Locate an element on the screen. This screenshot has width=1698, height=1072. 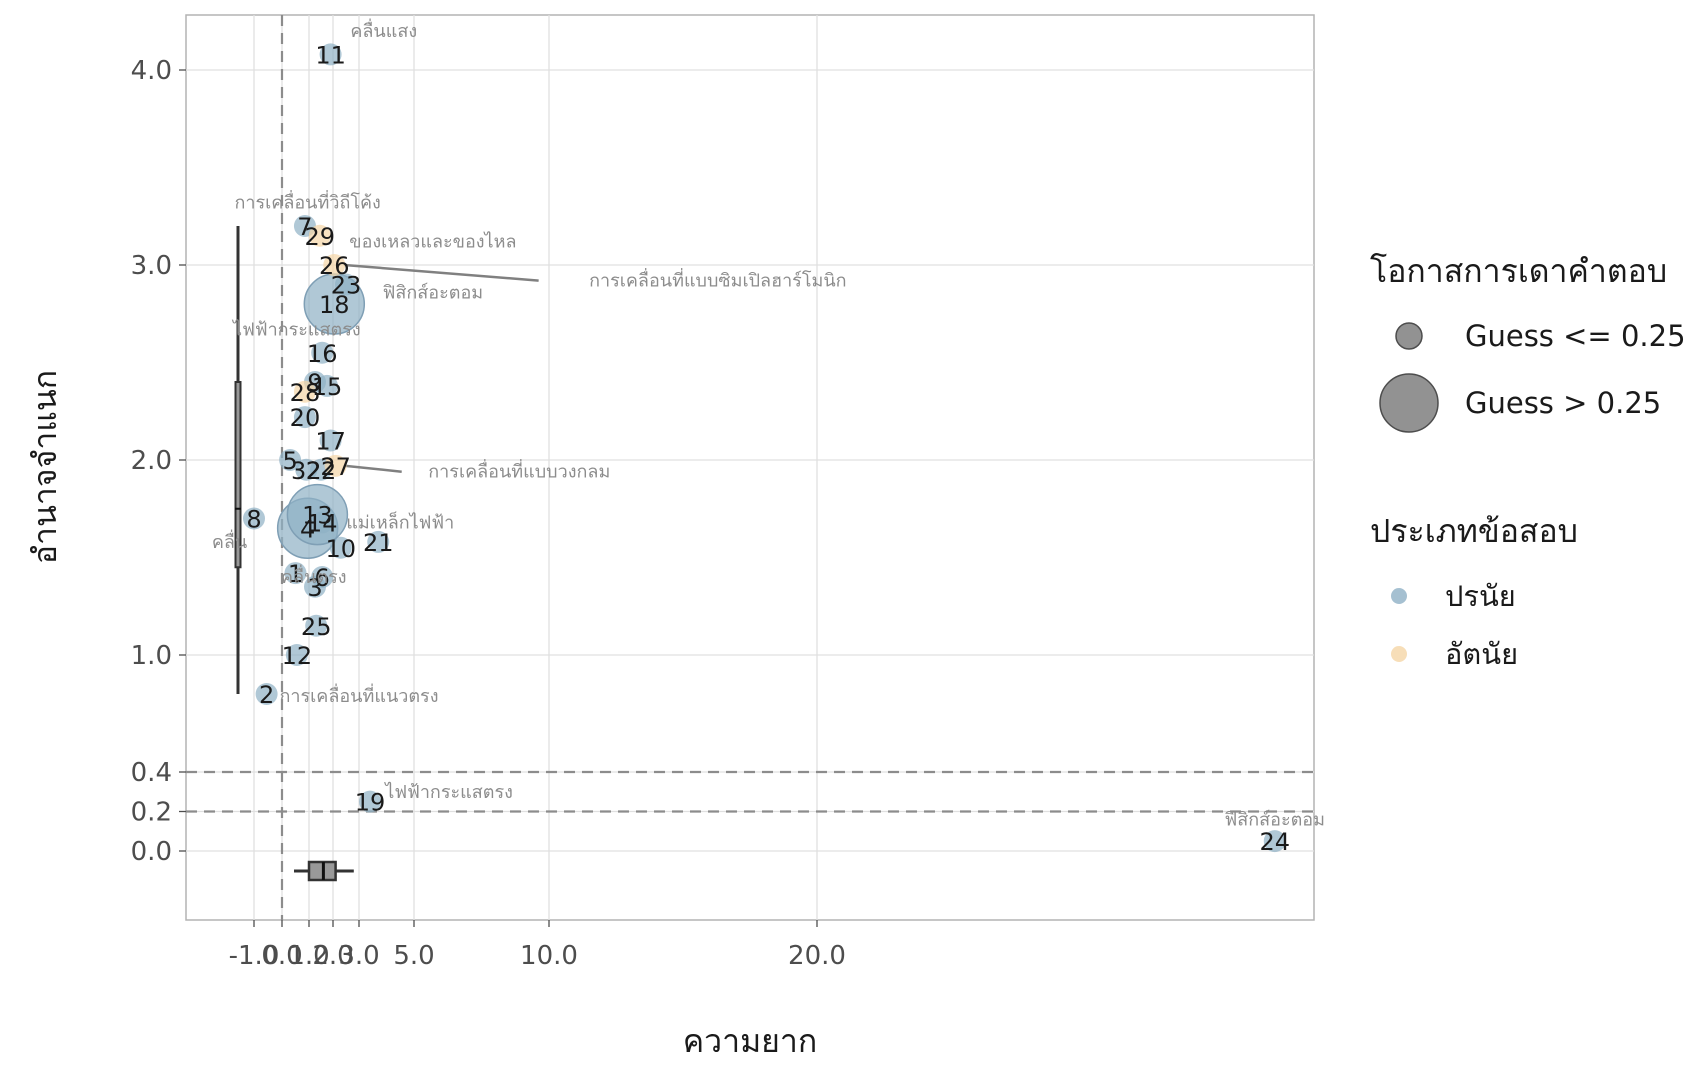
topic-label: การเคลื่อนที่วิถีโค้ง is located at coordinates (307, 202).